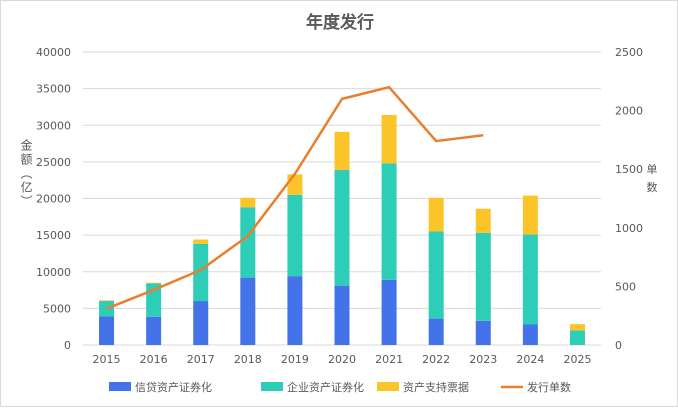 This screenshot has height=408, width=678. What do you see at coordinates (67, 345) in the screenshot?
I see `y-tick-label: 0` at bounding box center [67, 345].